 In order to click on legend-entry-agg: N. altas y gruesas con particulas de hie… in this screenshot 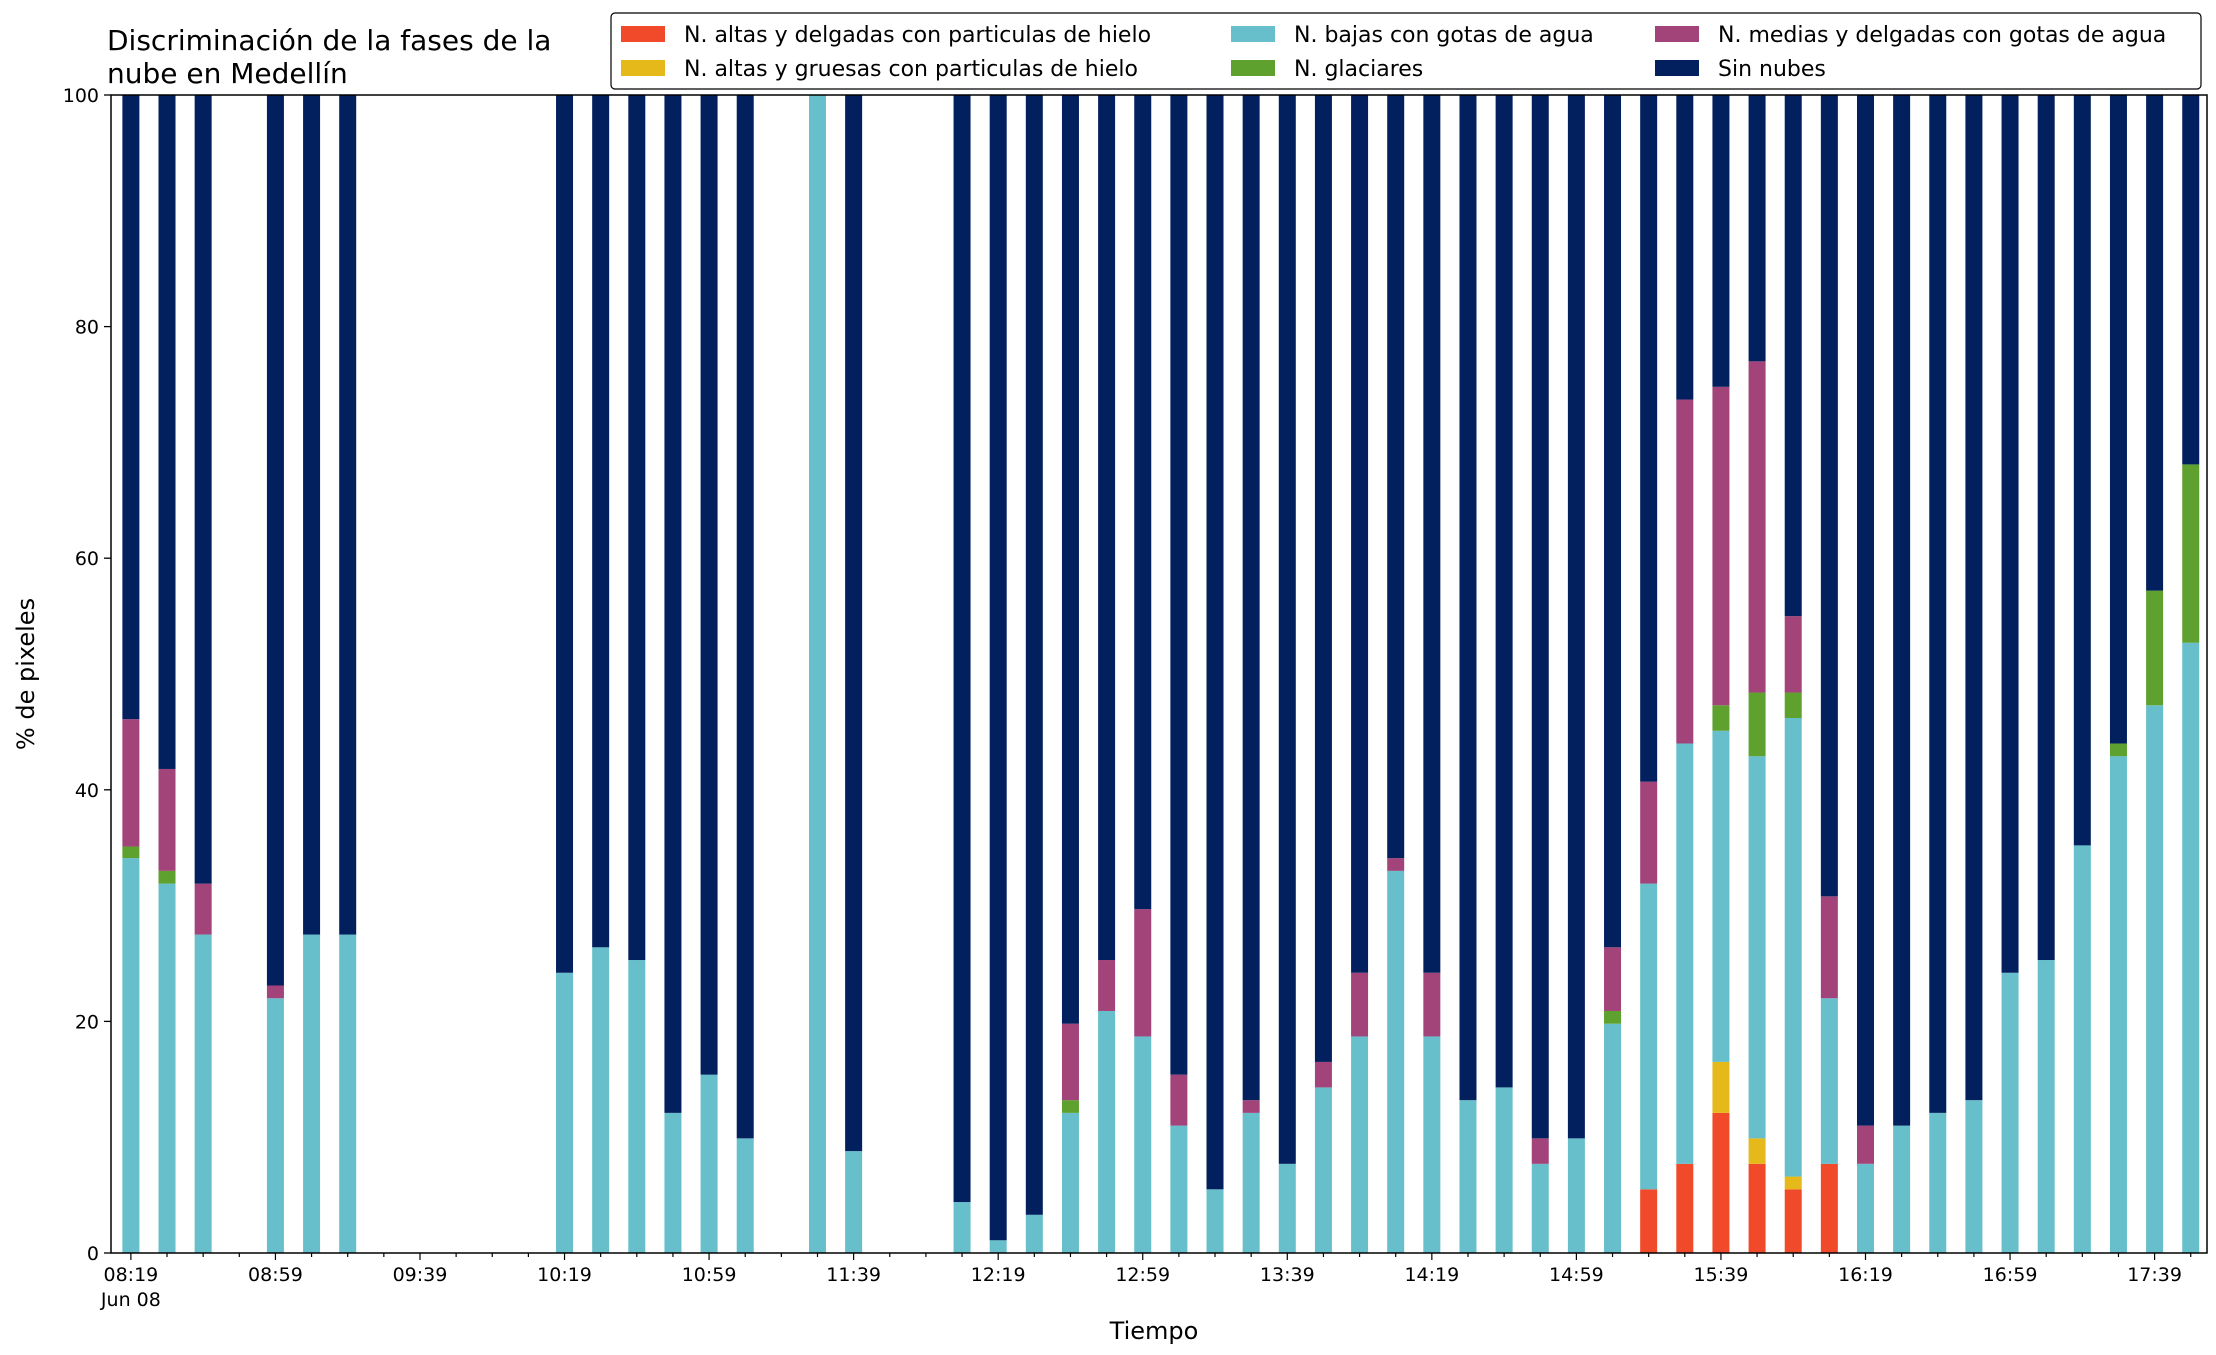, I will do `click(879, 69)`.